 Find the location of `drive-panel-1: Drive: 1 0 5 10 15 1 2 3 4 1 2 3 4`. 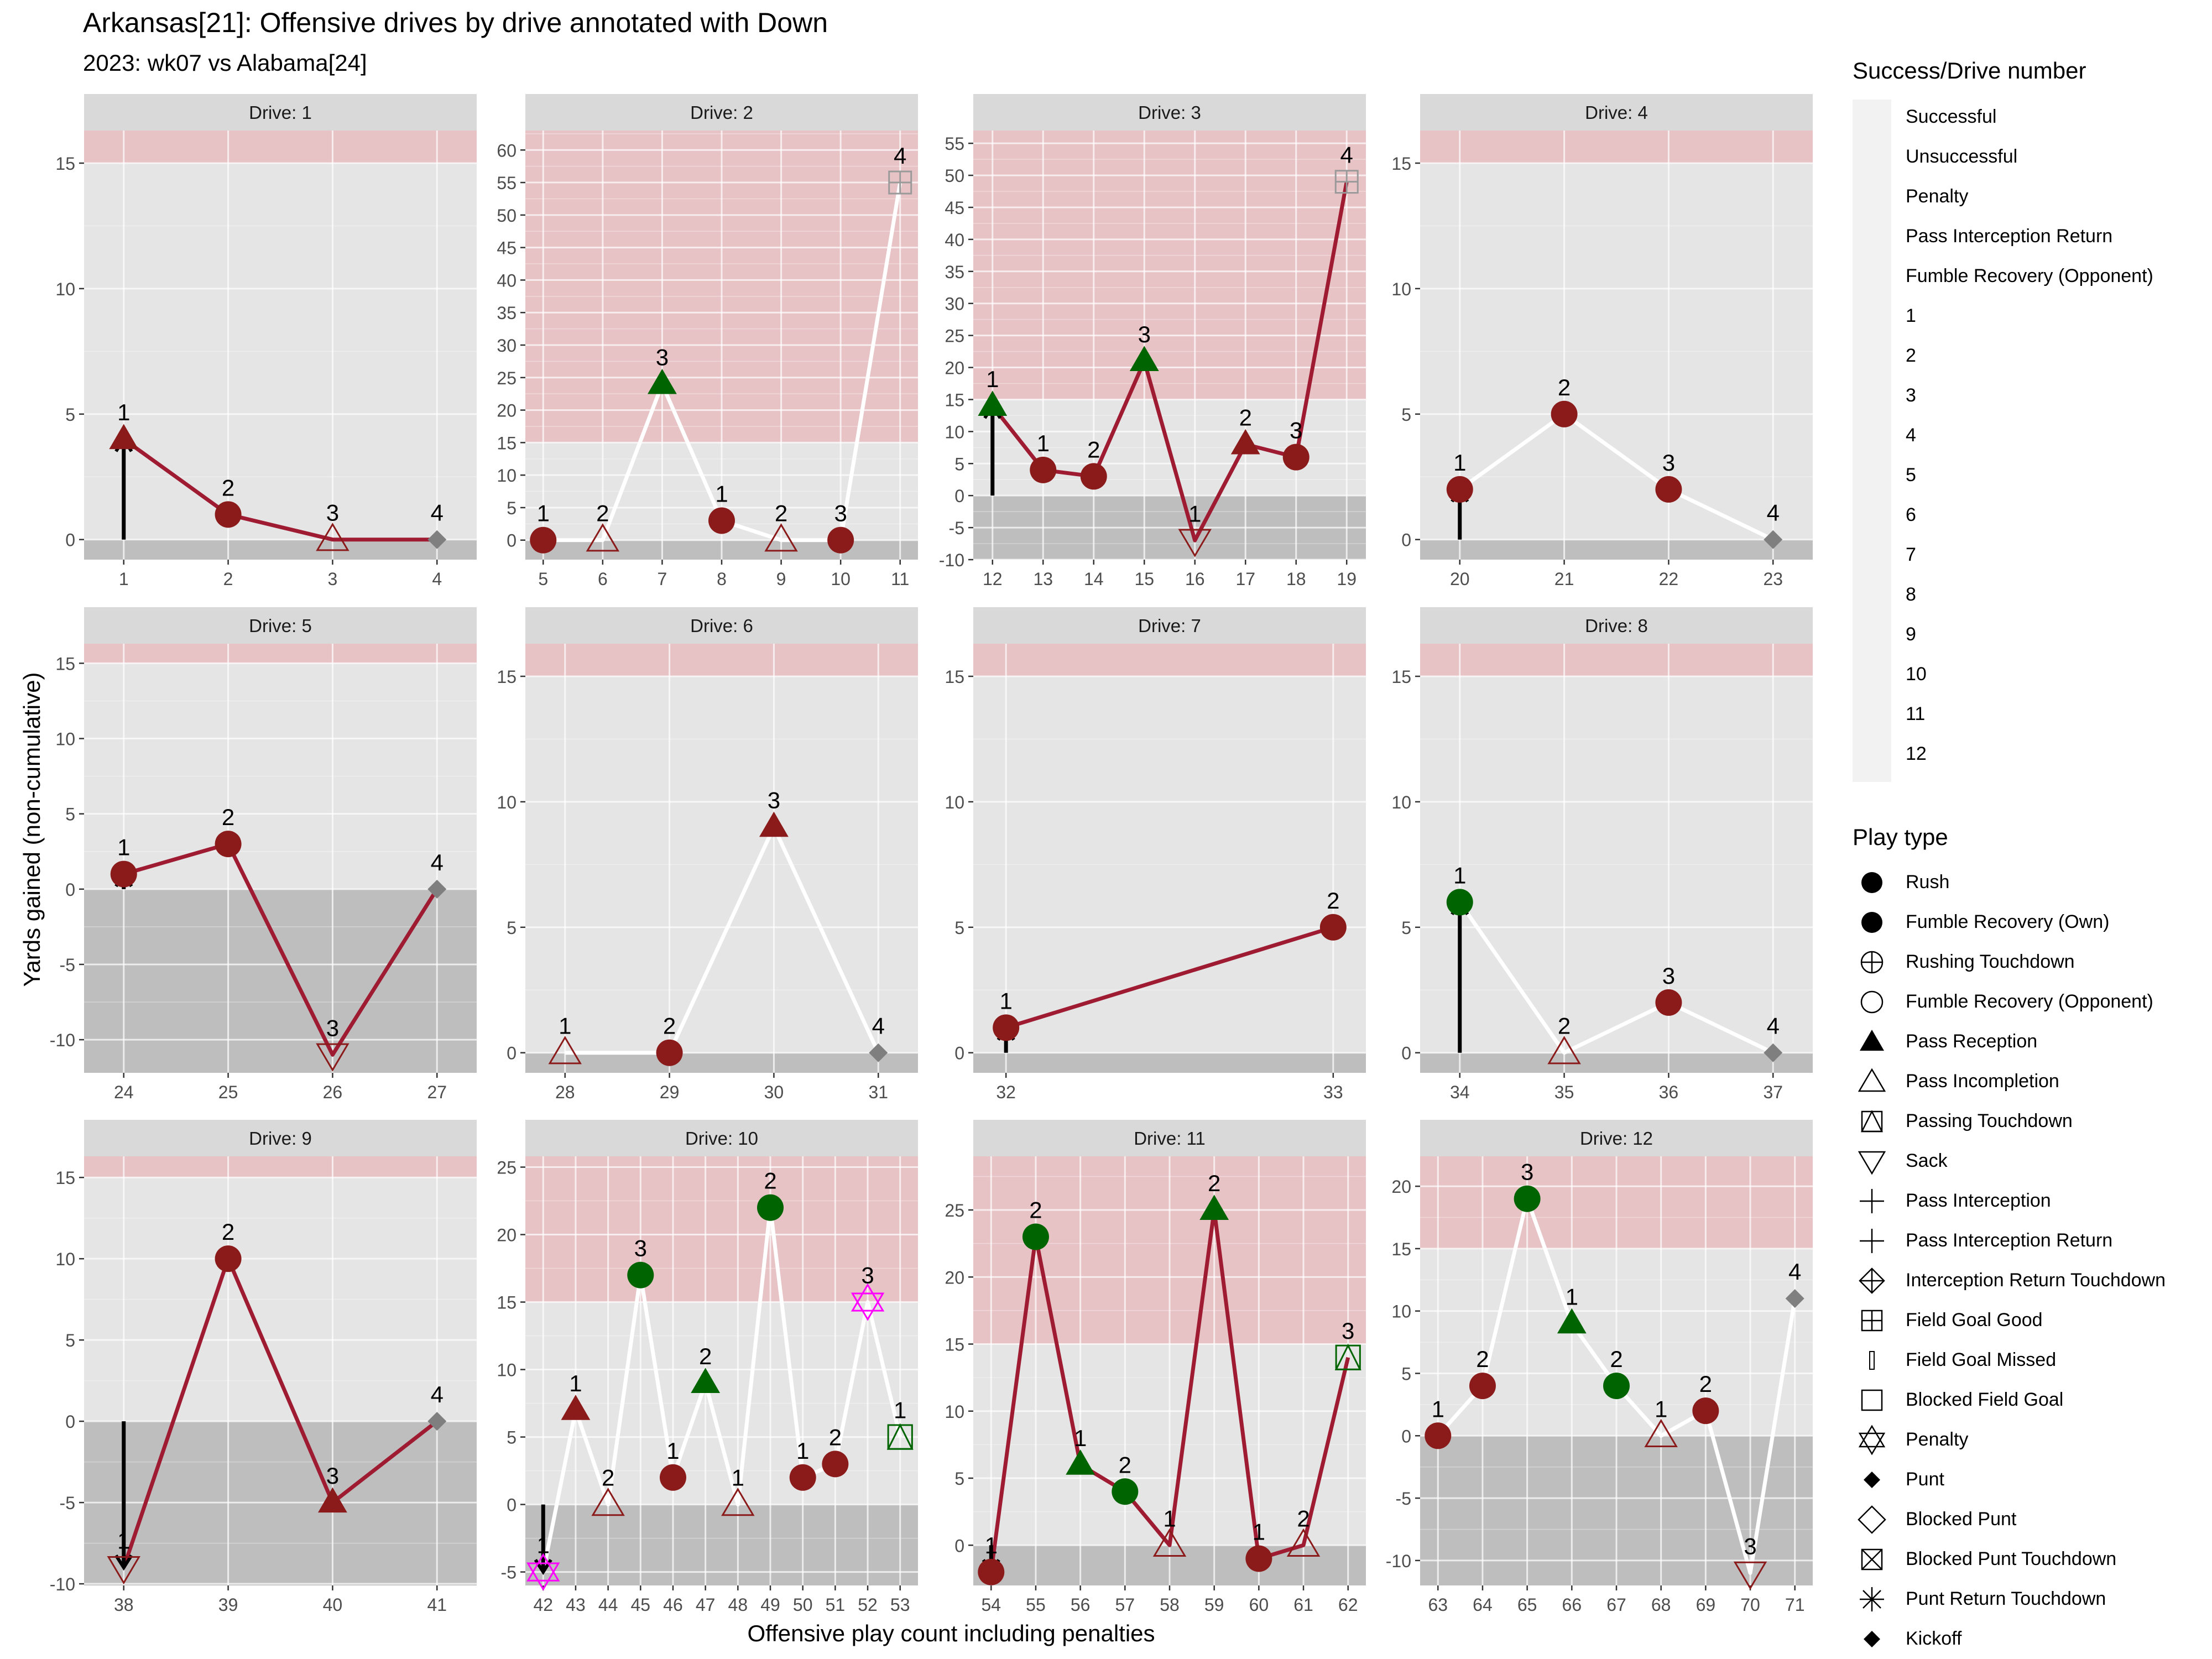

drive-panel-1: Drive: 1 0 5 10 15 1 2 3 4 1 2 3 4 is located at coordinates (266, 342).